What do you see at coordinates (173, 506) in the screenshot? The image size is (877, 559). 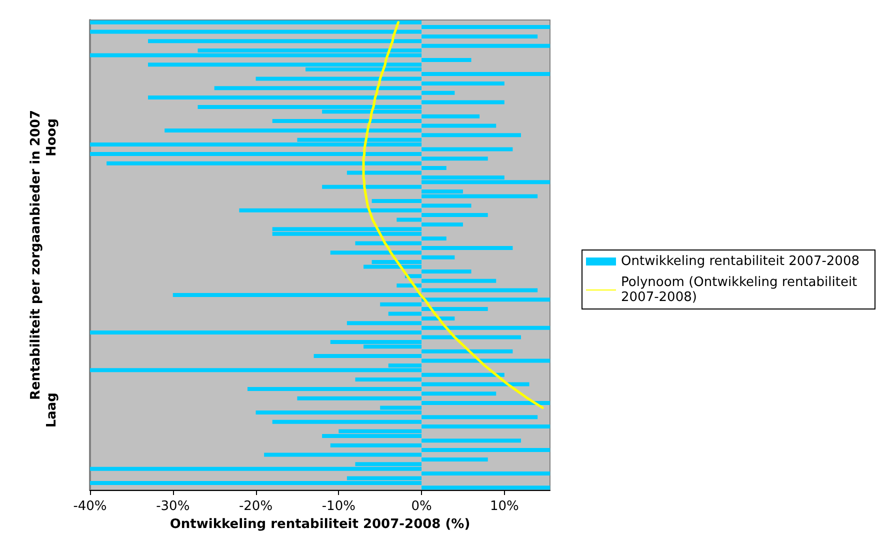 I see `x-tick-label: -30%` at bounding box center [173, 506].